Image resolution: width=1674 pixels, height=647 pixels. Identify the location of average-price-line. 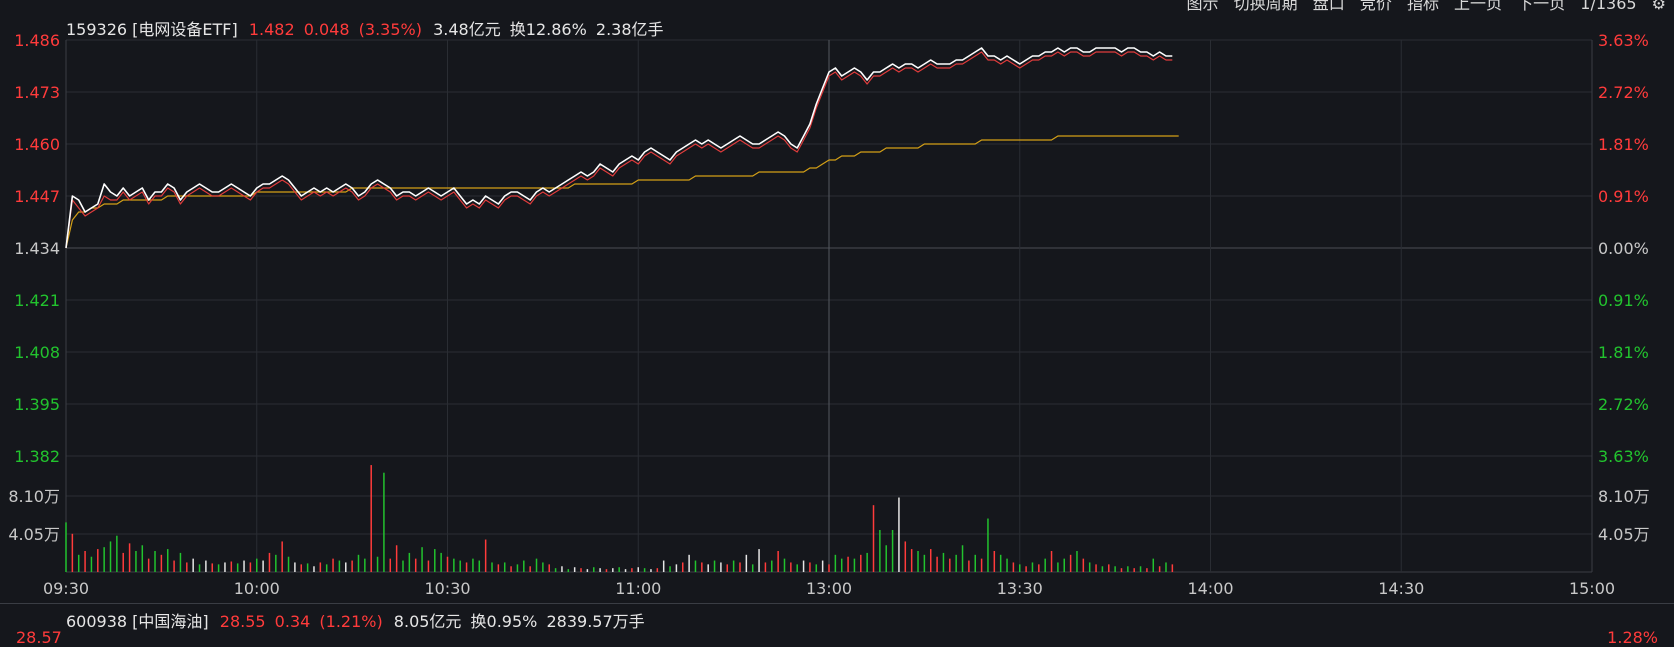
(622, 192).